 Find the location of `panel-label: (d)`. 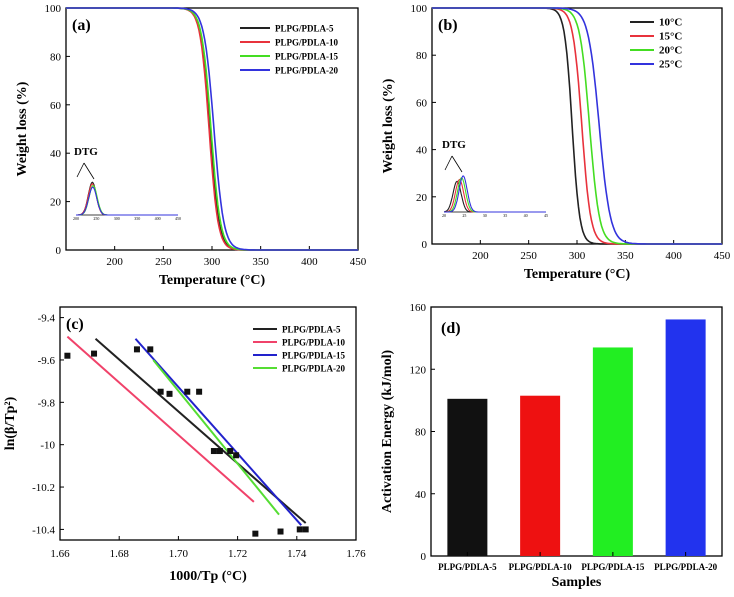

panel-label: (d) is located at coordinates (451, 328).